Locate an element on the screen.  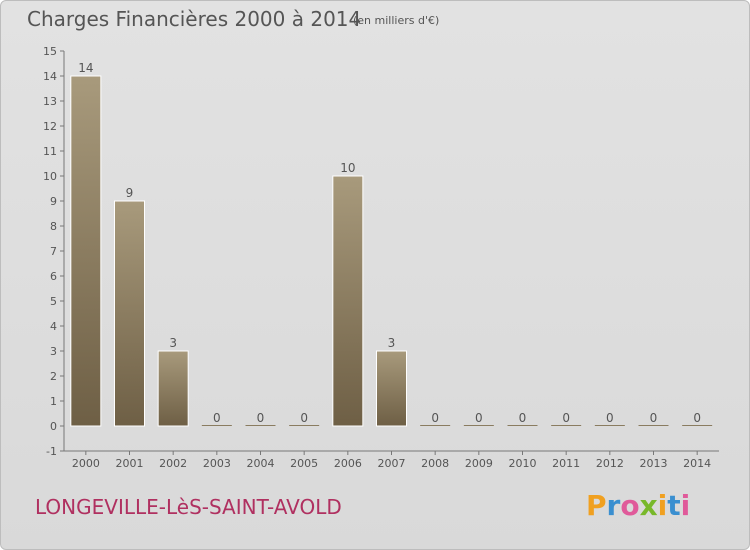
bar-2006 is located at coordinates (348, 301).